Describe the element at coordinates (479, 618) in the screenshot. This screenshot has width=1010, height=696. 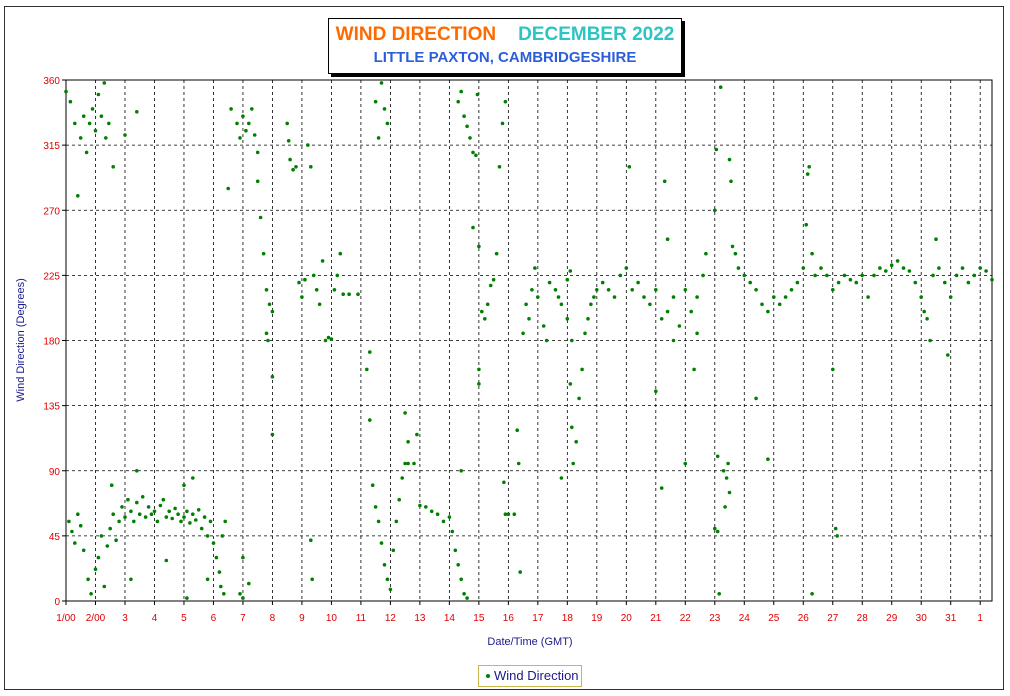
I see `x-tick-label: 15` at that location.